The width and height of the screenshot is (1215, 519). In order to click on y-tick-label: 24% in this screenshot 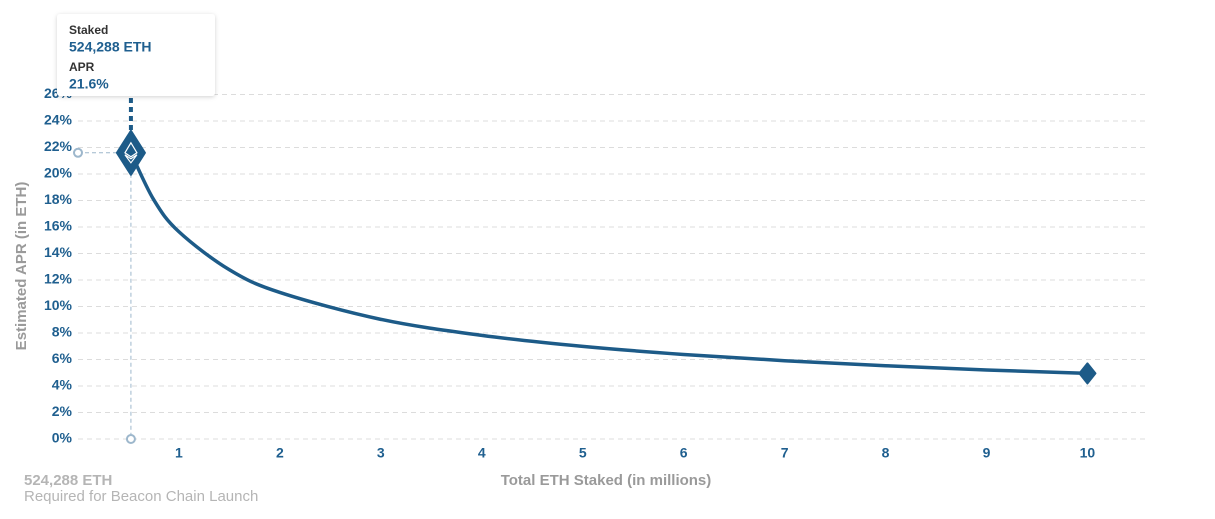, I will do `click(58, 120)`.